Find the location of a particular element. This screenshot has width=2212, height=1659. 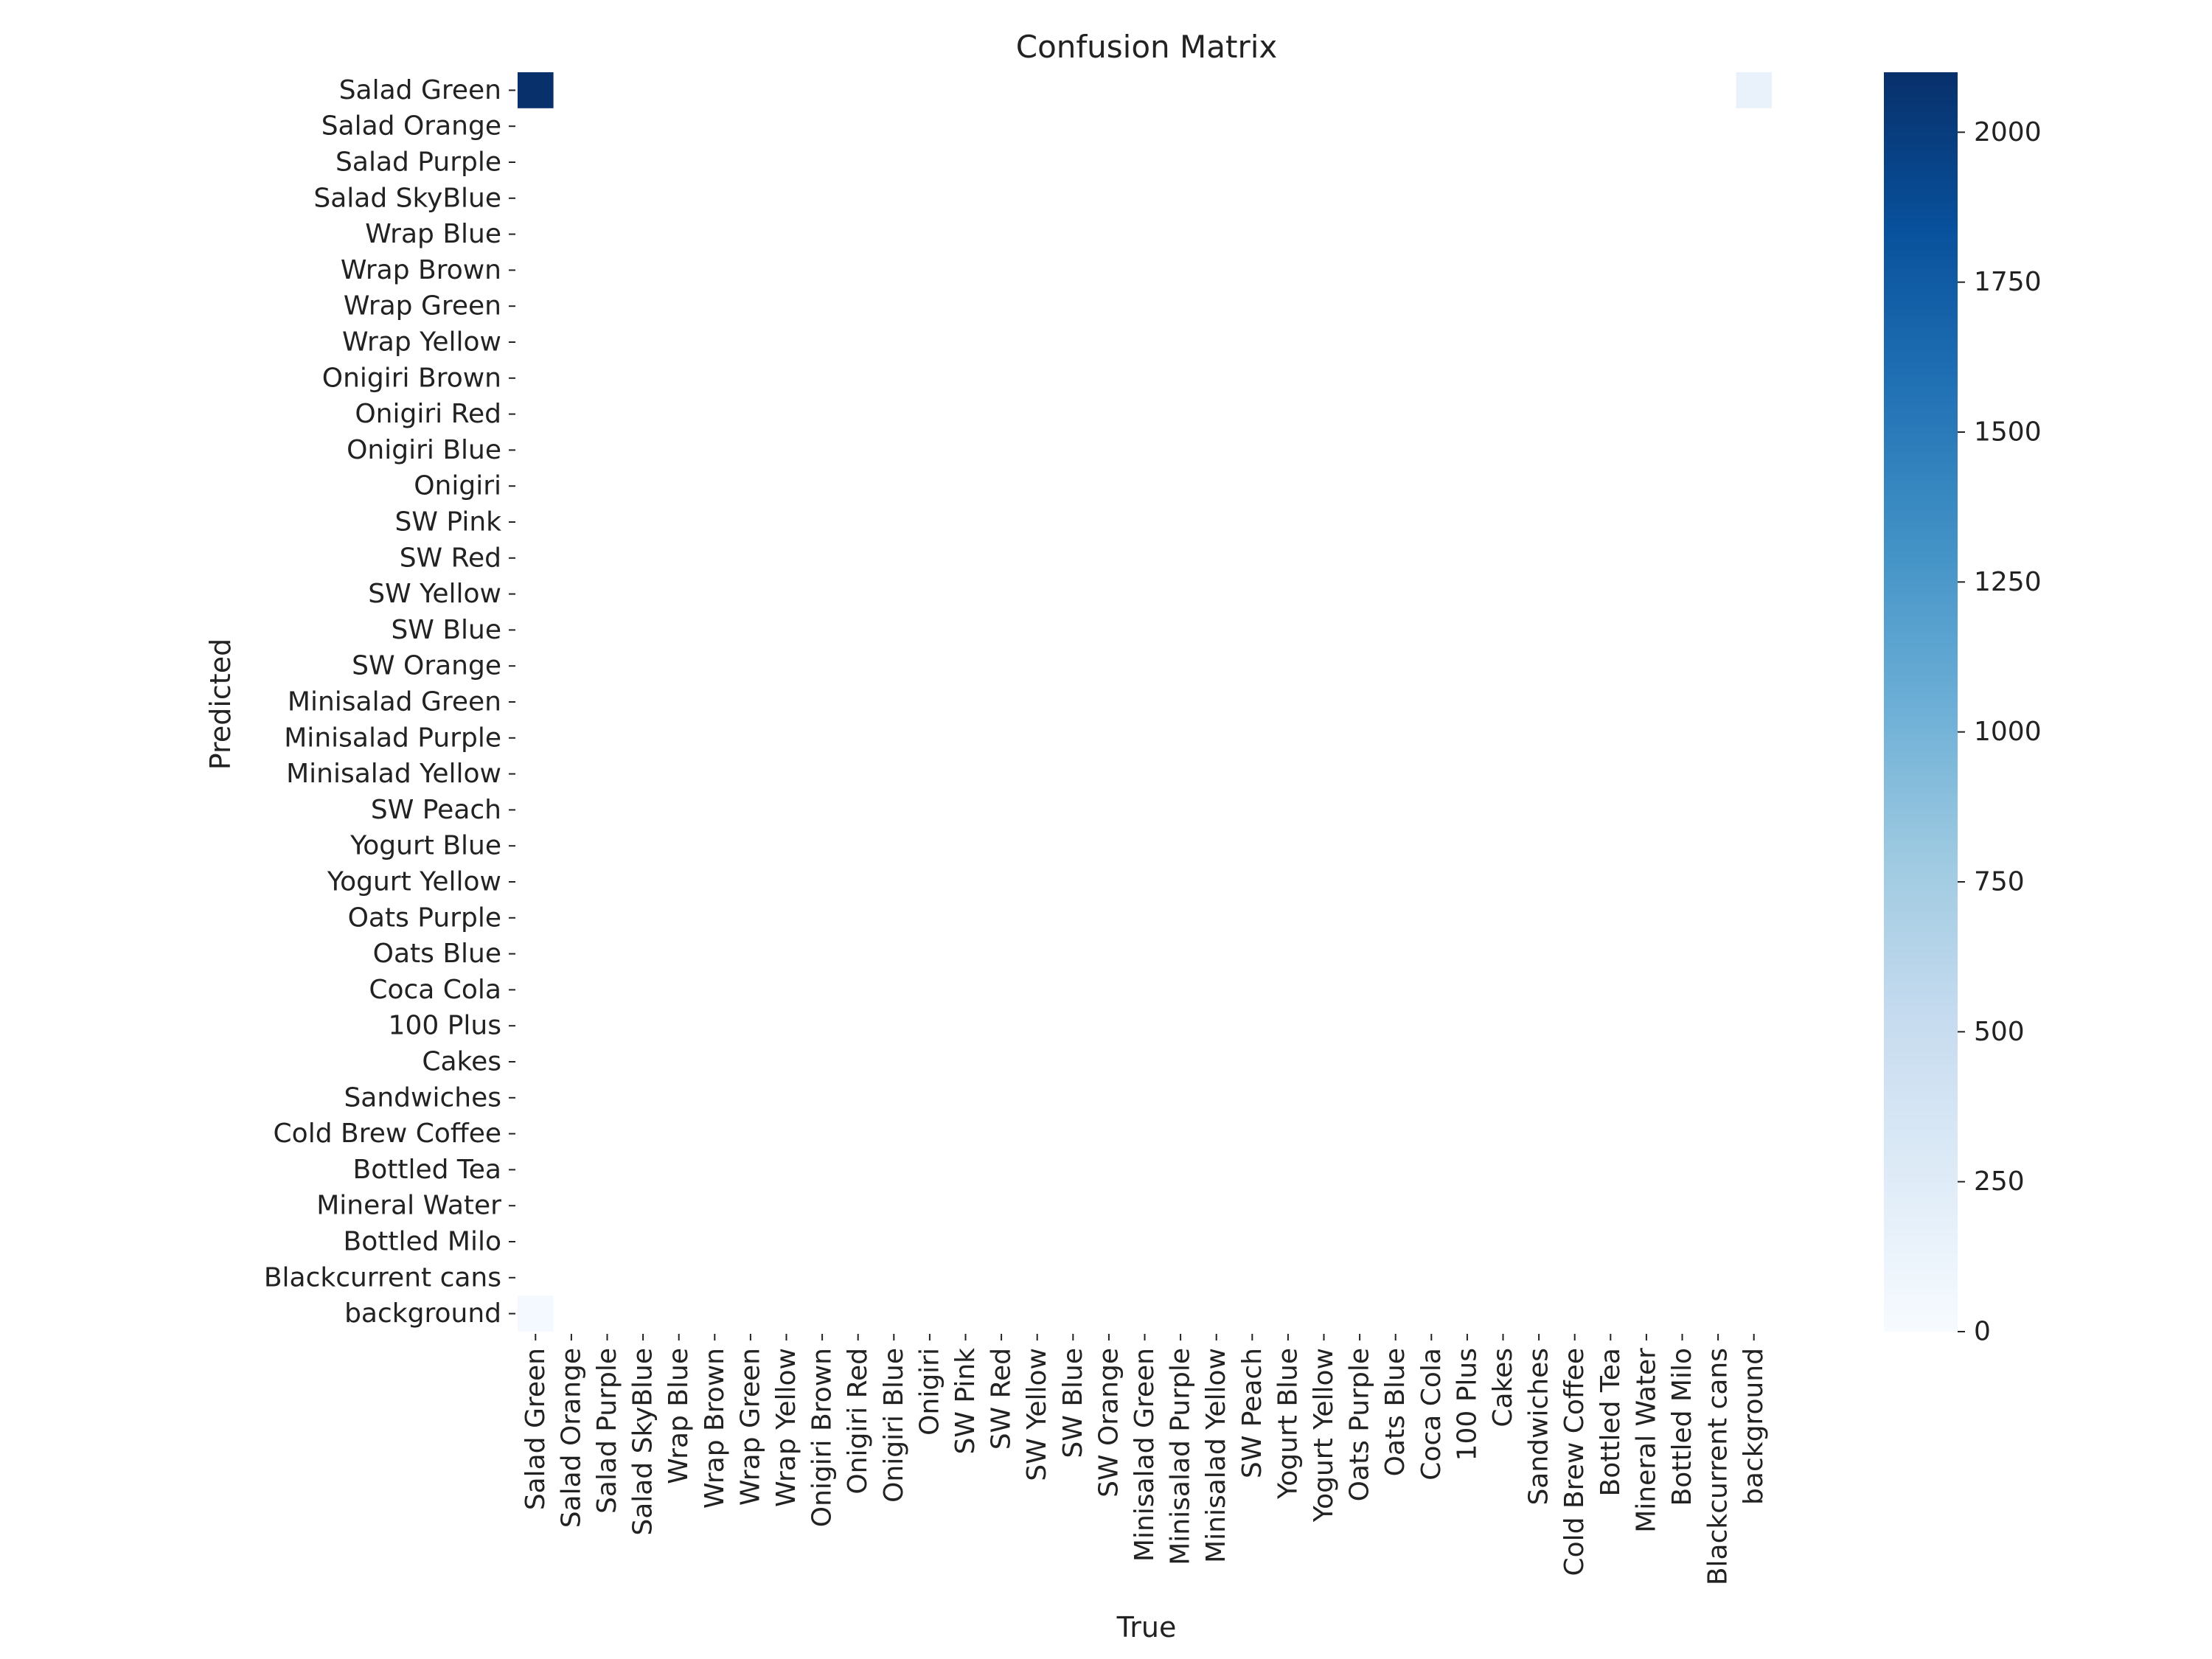

y-tick-label: Sandwiches is located at coordinates (422, 1097).